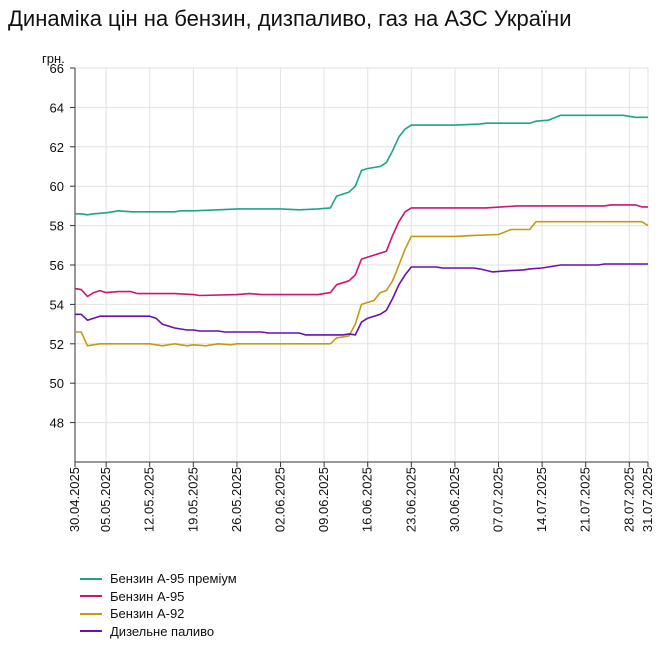 This screenshot has height=648, width=664. Describe the element at coordinates (57, 107) in the screenshot. I see `y-tick-label: 64` at that location.